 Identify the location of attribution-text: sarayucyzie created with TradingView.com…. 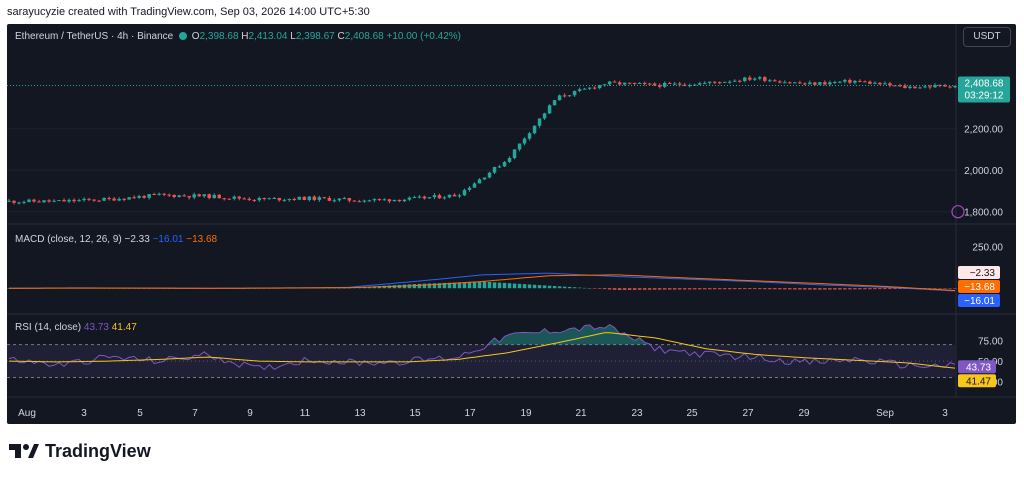
(188, 12).